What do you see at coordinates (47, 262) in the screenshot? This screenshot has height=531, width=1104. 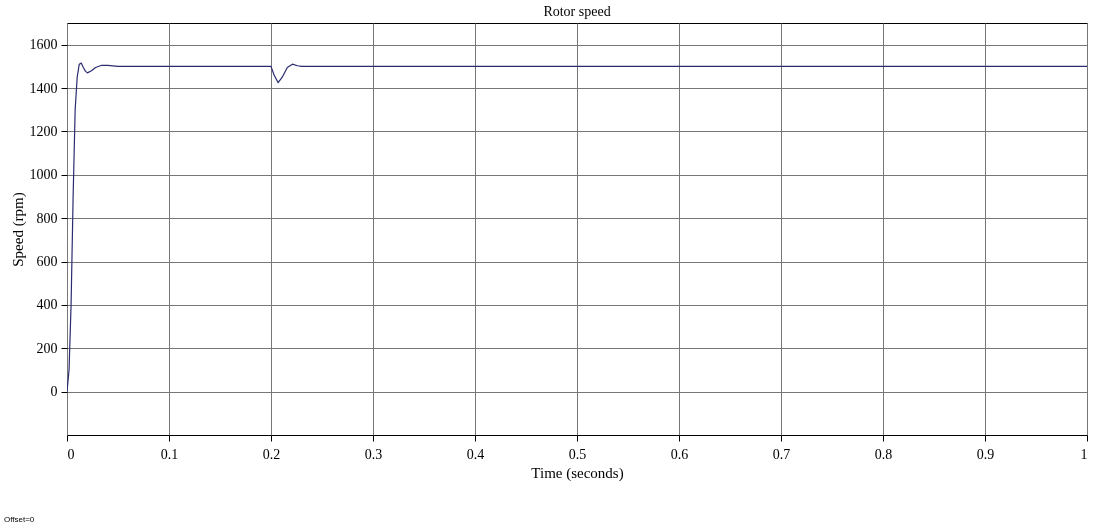 I see `y-tick-label: 600` at bounding box center [47, 262].